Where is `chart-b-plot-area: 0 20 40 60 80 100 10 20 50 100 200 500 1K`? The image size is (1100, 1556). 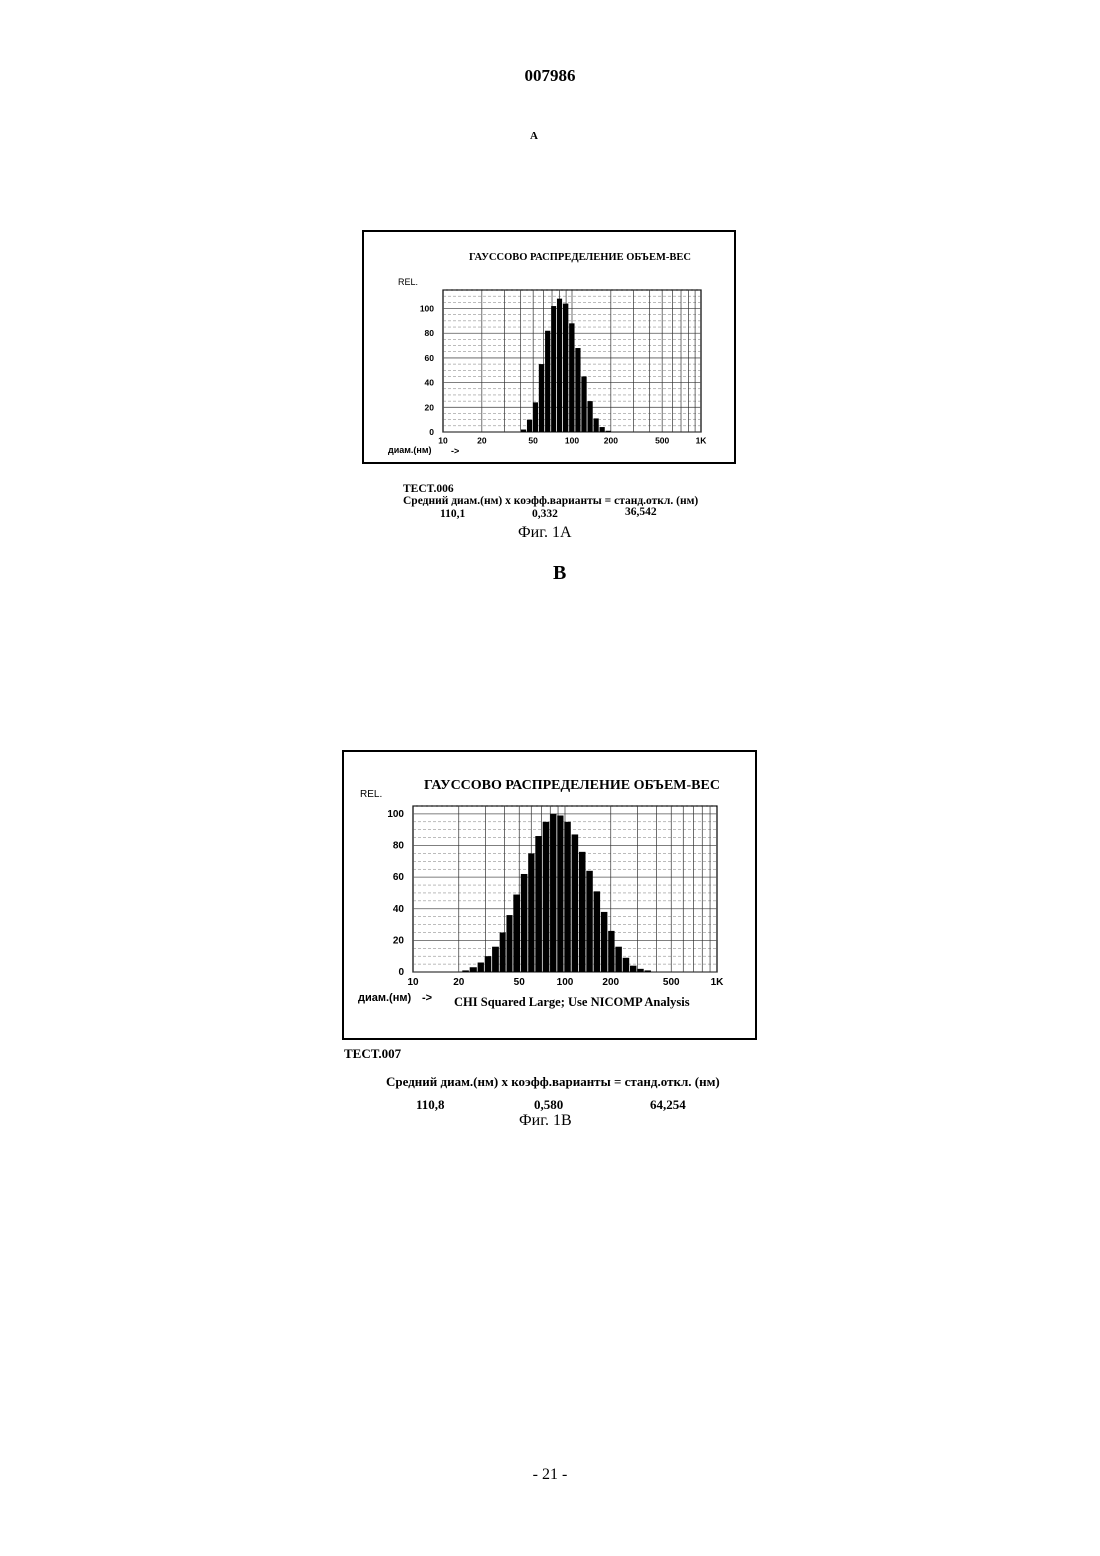 chart-b-plot-area: 0 20 40 60 80 100 10 20 50 100 200 500 1K is located at coordinates (555, 897).